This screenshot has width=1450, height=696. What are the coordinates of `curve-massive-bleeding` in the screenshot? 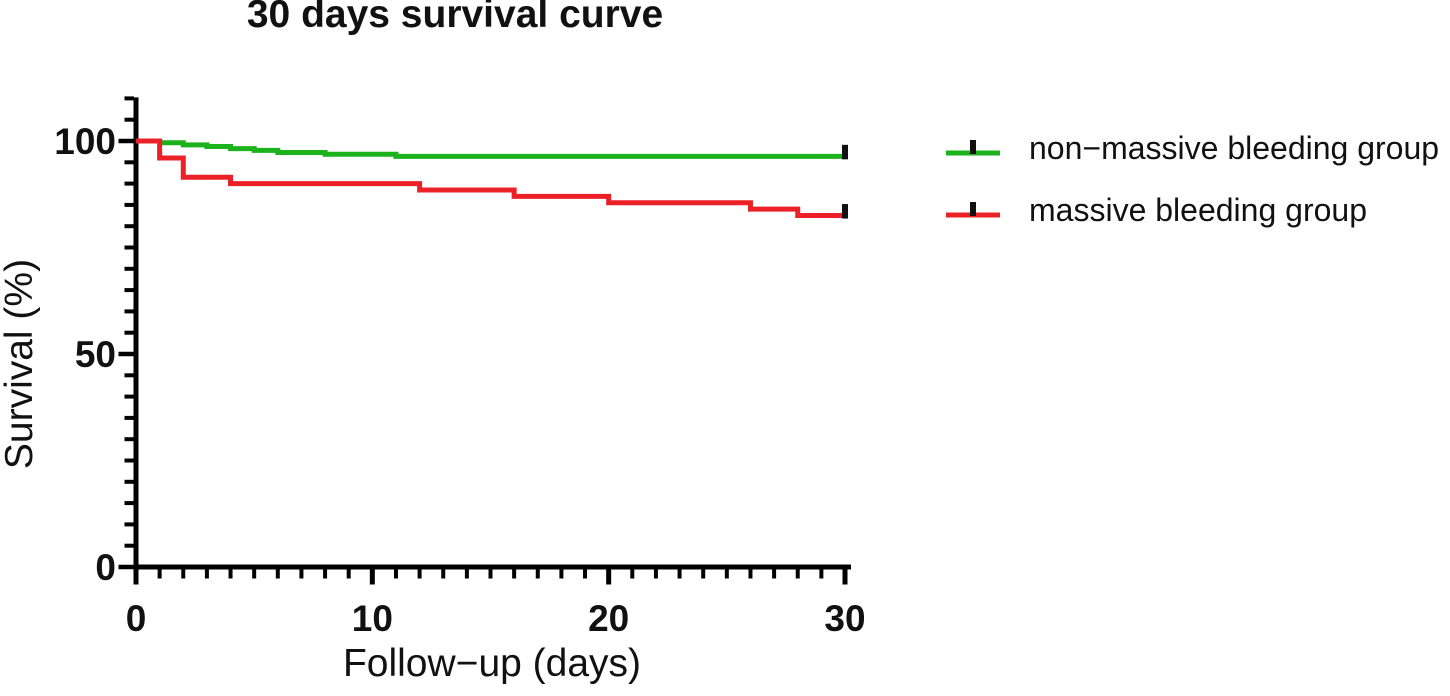 It's located at (490, 178).